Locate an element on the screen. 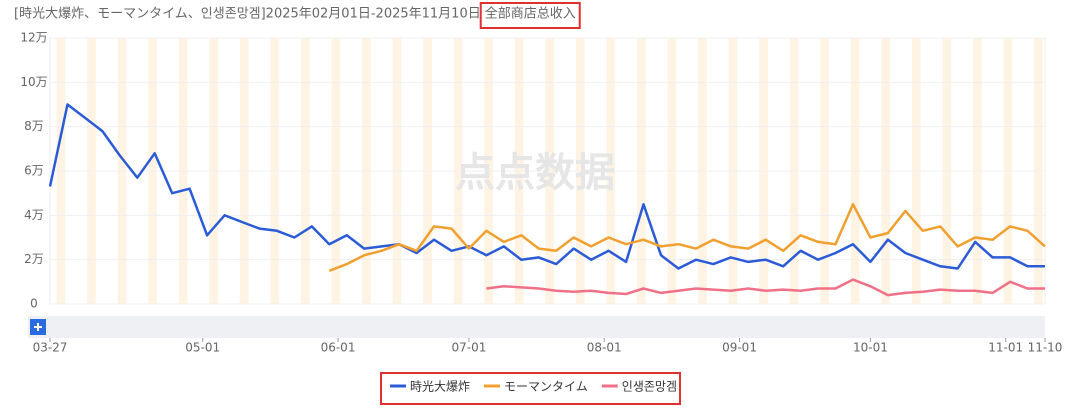 The height and width of the screenshot is (409, 1065). x-tick-label: 09-01 is located at coordinates (739, 348).